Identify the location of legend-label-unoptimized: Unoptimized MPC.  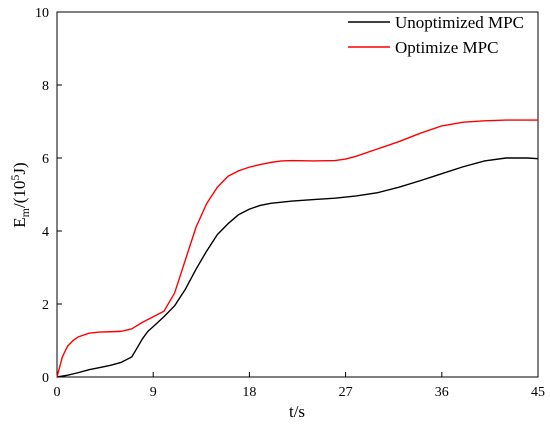
(459, 22).